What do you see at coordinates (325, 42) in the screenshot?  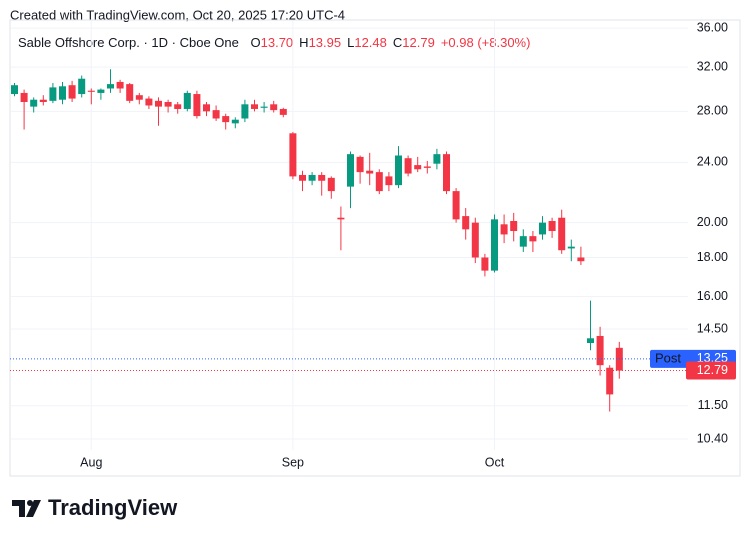 I see `ohlc-value: 13.95` at bounding box center [325, 42].